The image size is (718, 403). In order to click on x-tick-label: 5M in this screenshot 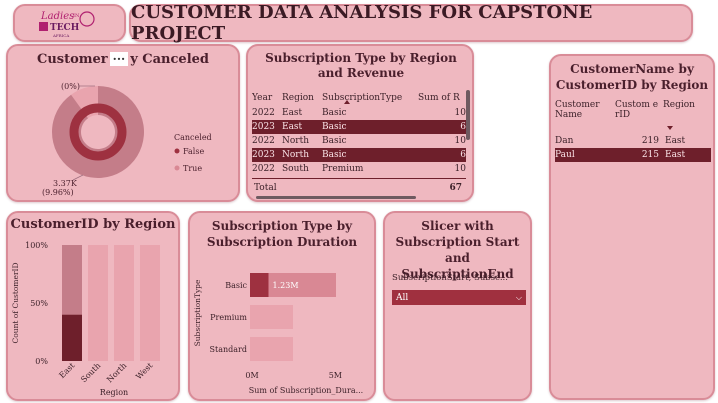, I will do `click(335, 375)`.